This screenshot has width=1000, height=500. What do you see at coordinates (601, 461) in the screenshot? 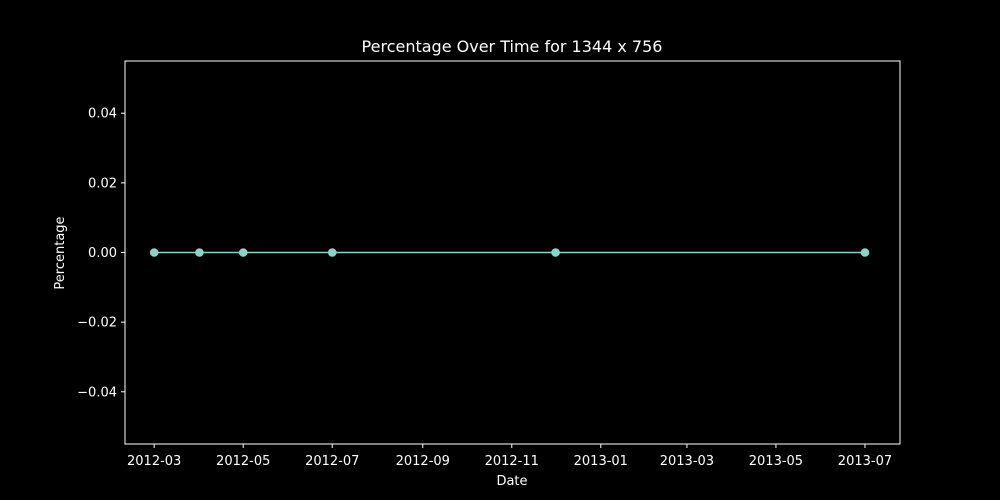
I see `x-tick-label: 2013-01` at bounding box center [601, 461].